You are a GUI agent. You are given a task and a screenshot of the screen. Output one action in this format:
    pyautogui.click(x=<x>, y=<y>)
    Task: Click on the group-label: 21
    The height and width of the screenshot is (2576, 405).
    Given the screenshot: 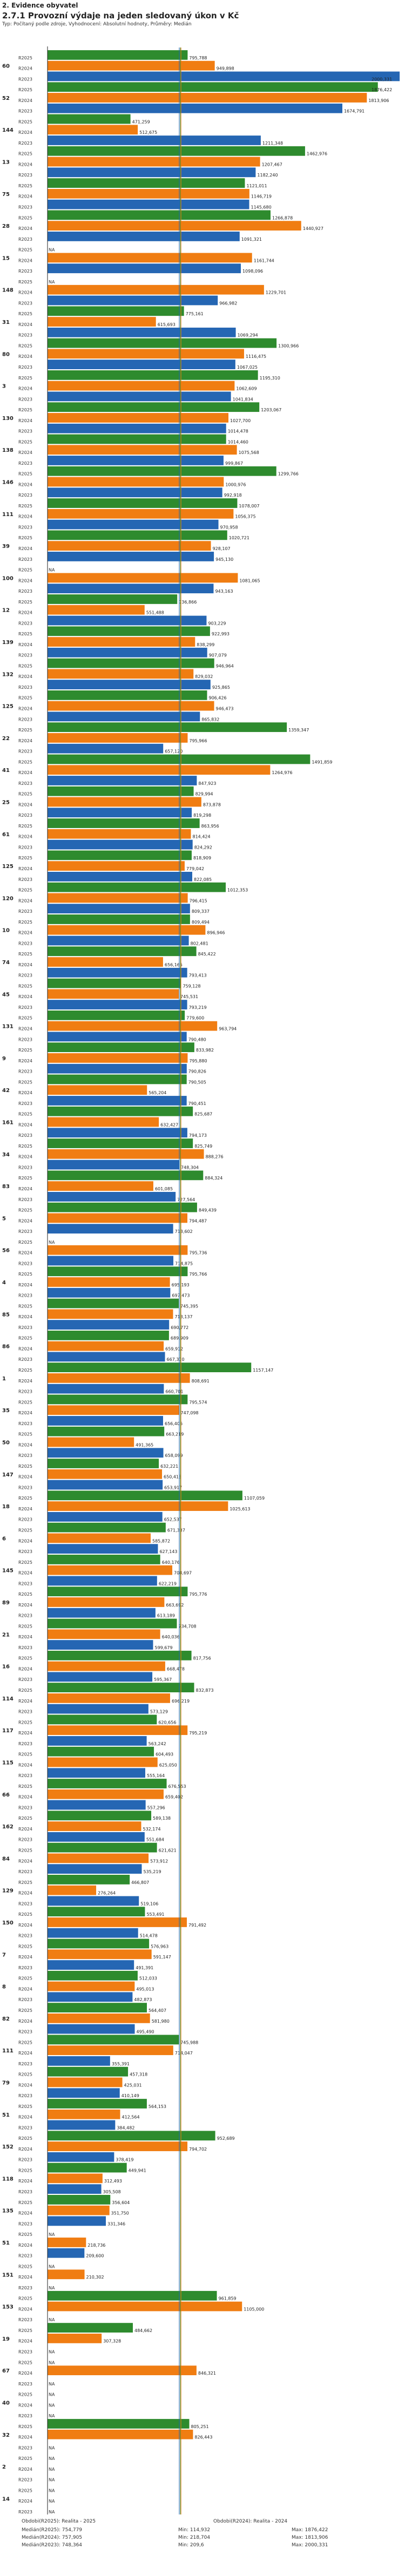 What is the action you would take?
    pyautogui.click(x=6, y=1635)
    